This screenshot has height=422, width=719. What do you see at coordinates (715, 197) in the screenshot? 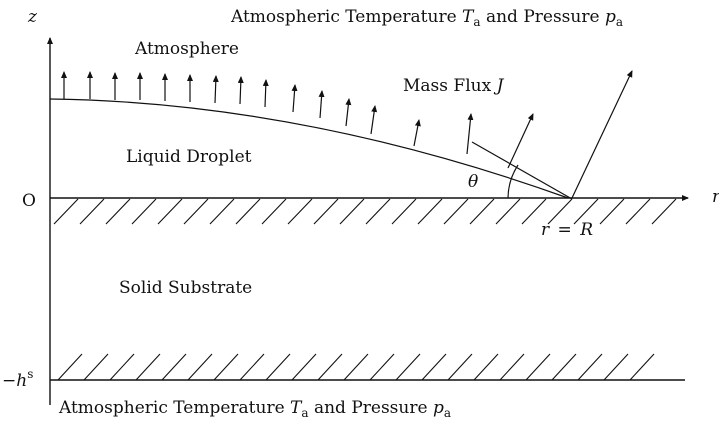
I see `r-axis-label: r` at bounding box center [715, 197].